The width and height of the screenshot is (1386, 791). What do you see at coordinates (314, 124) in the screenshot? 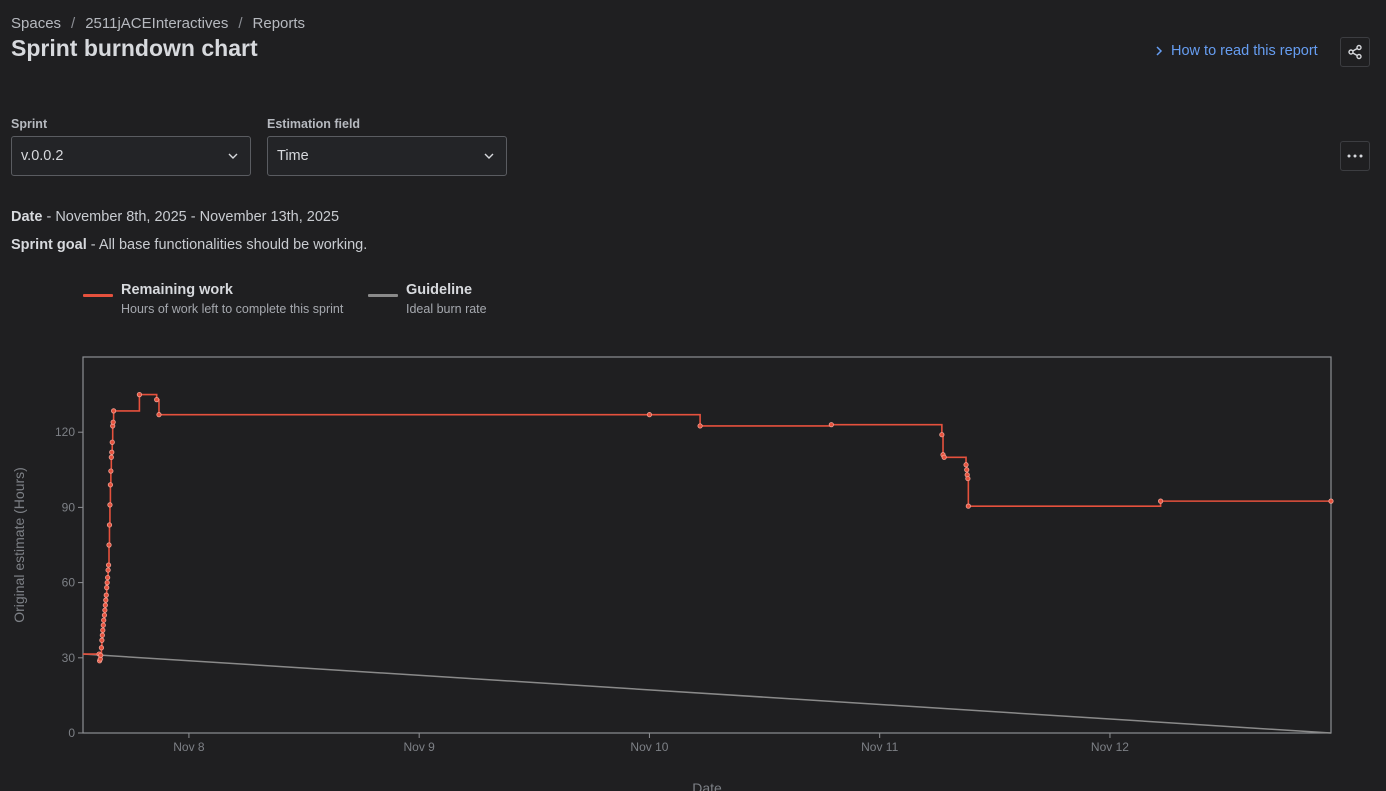
I see `estimation-field-label: Estimation field` at bounding box center [314, 124].